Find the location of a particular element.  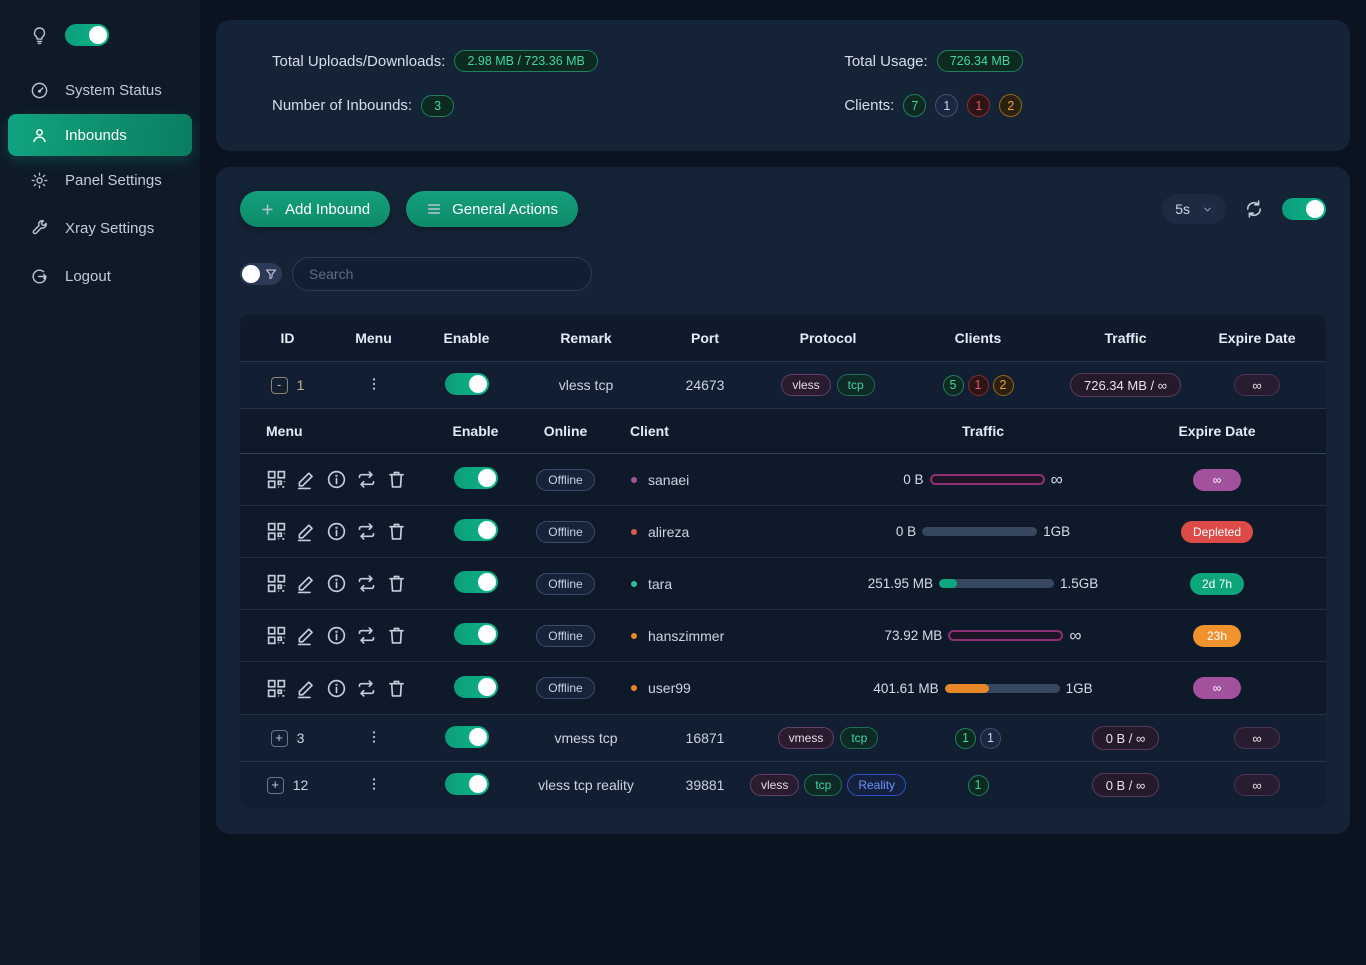

refresh-interval-select: 5s is located at coordinates (1194, 209).